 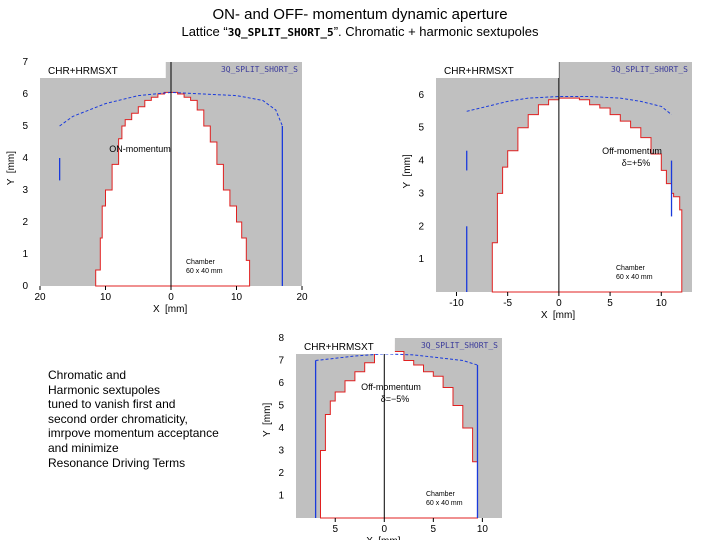 I want to click on y-tick-label-7: 8, so click(x=281, y=338).